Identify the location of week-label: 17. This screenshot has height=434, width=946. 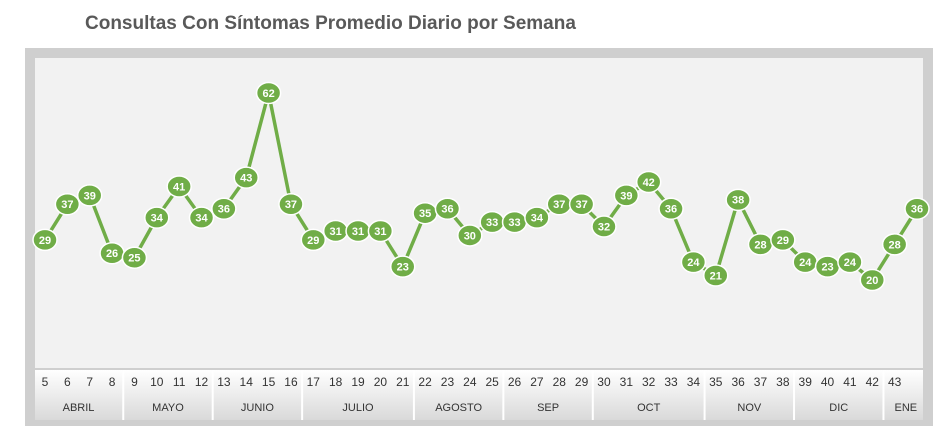
(314, 382).